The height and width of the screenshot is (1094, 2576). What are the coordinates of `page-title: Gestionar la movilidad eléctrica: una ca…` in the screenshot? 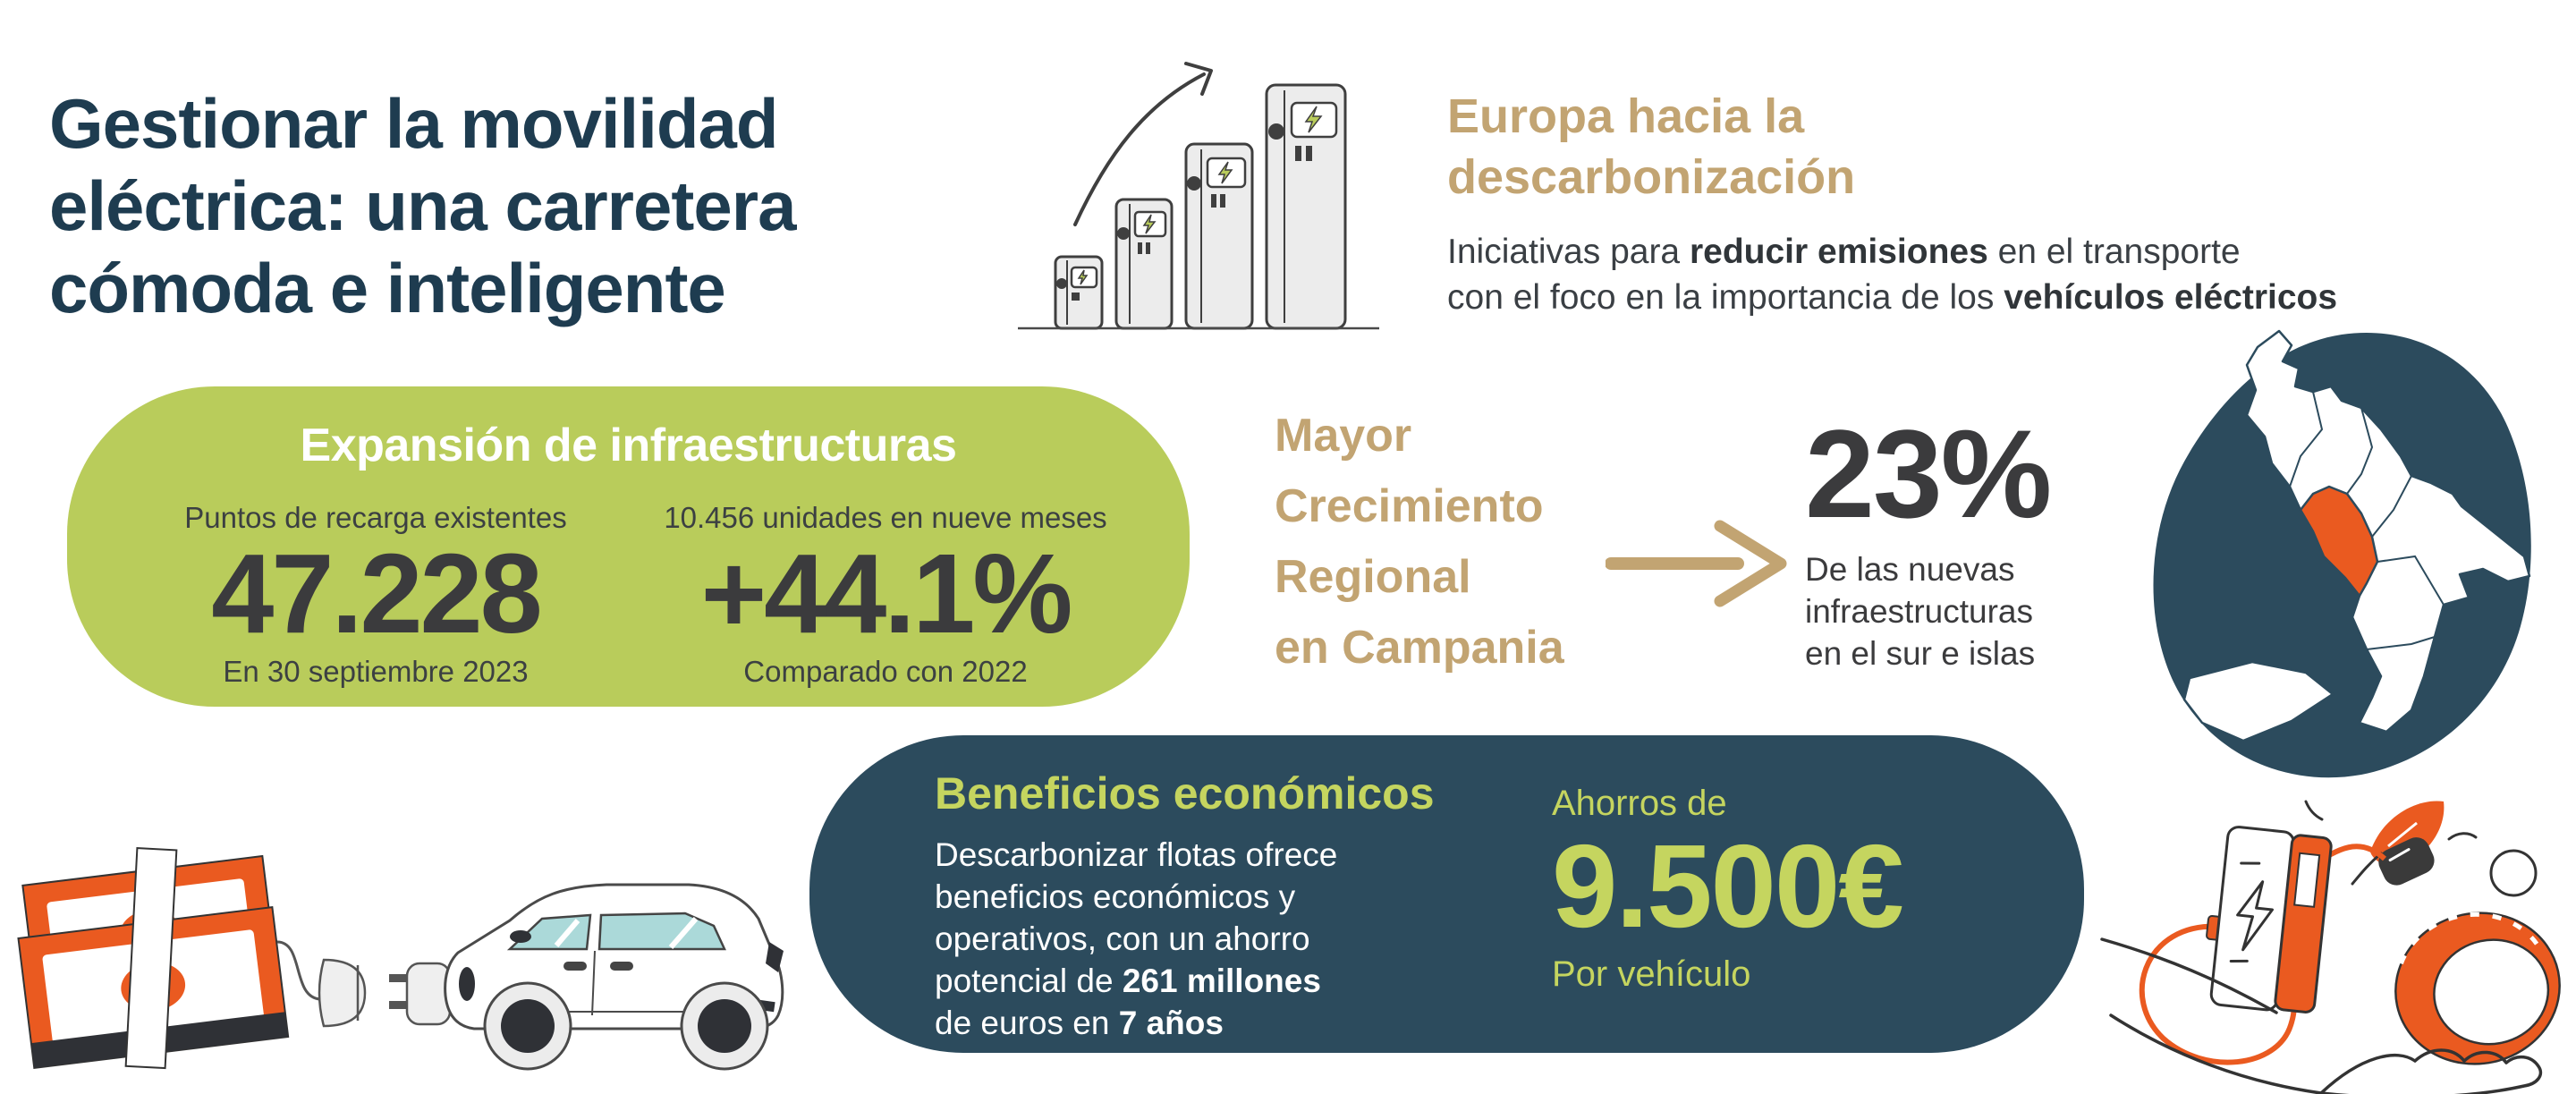 It's located at (509, 205).